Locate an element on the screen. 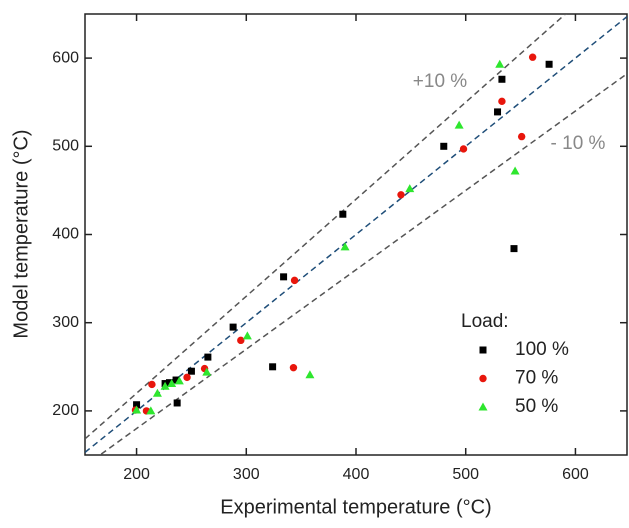 This screenshot has height=528, width=629. x-tick-label: 500 is located at coordinates (465, 474).